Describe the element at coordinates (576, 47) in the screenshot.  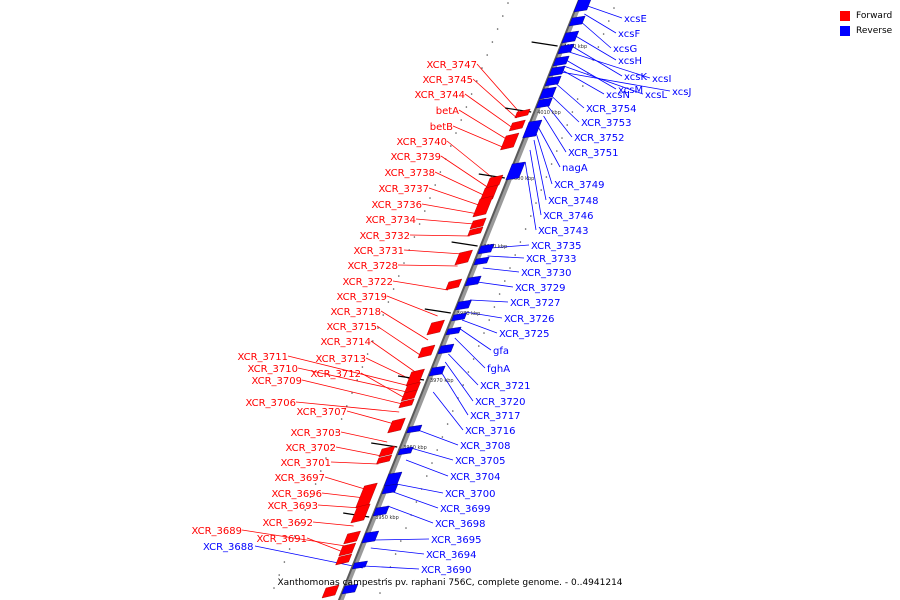
I see `kbp-tick-label: 4020 kbp` at that location.